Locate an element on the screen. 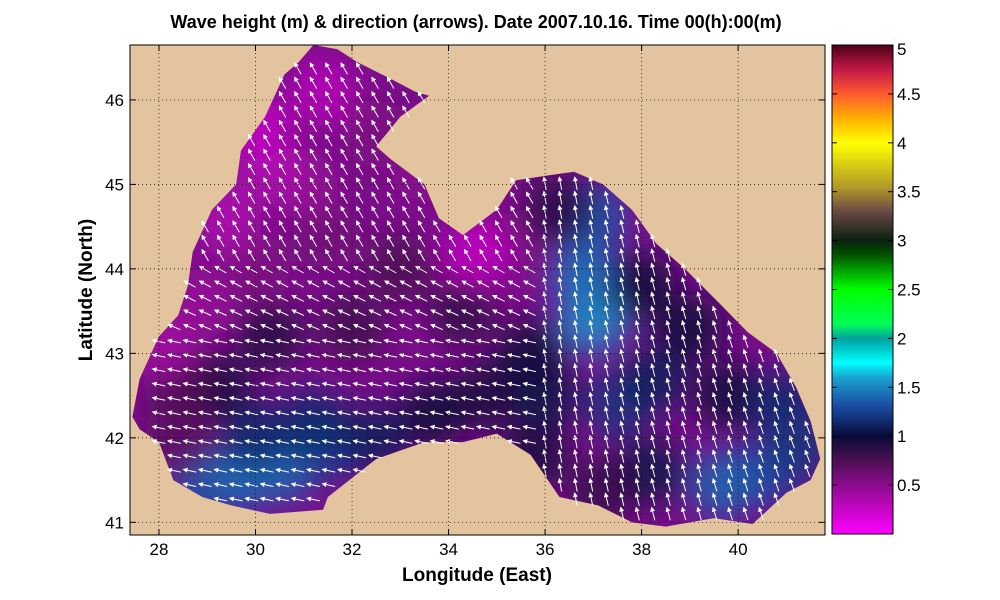 Image resolution: width=1000 pixels, height=600 pixels. colorbar-tick-label: 1.5 is located at coordinates (909, 387).